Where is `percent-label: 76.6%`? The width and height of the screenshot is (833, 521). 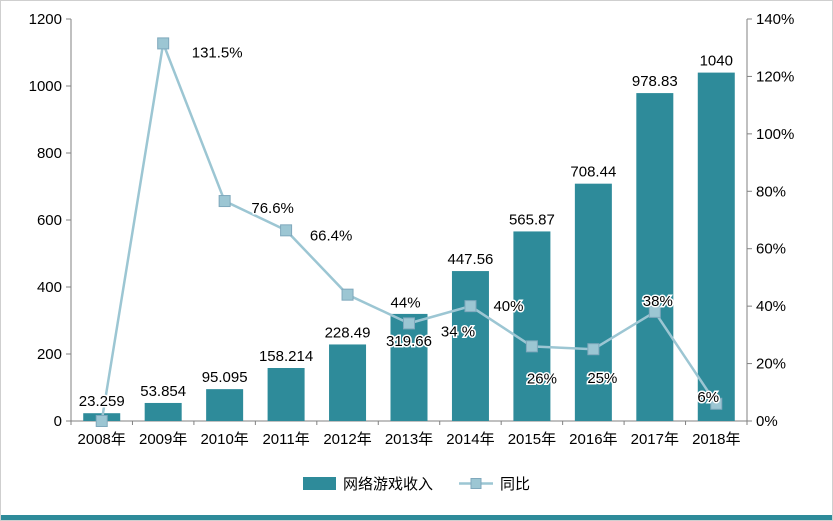 percent-label: 76.6% is located at coordinates (272, 208).